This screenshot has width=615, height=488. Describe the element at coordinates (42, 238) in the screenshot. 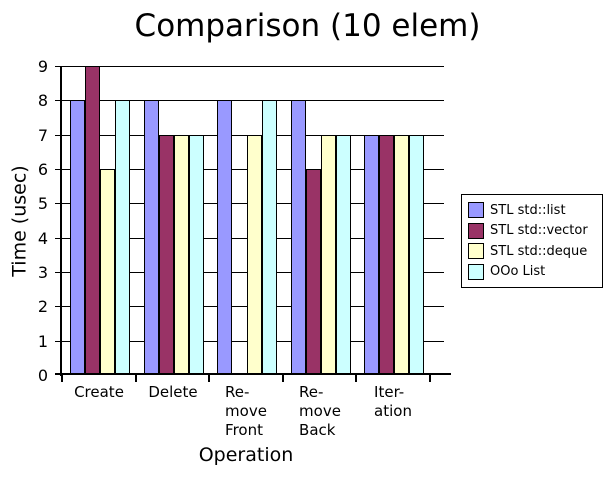

I see `y-tick-label: 4` at that location.